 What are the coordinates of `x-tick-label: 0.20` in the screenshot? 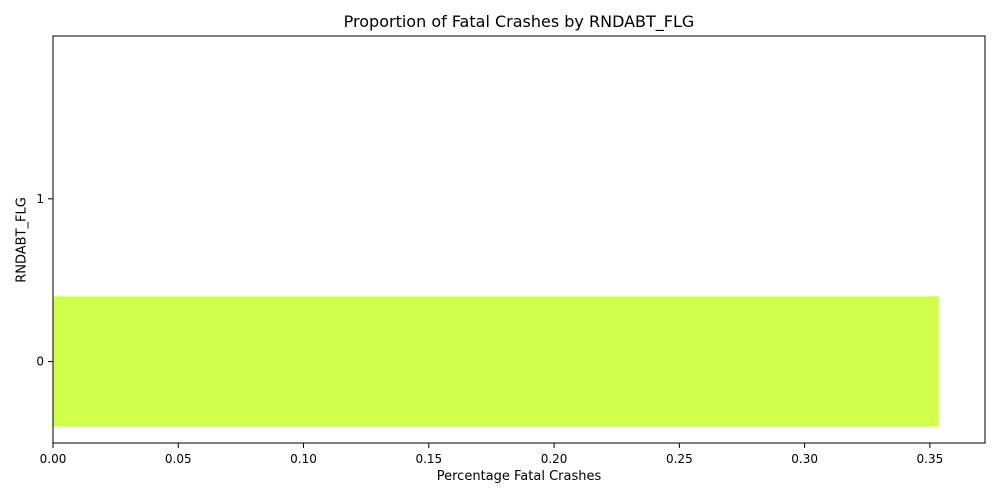 It's located at (554, 459).